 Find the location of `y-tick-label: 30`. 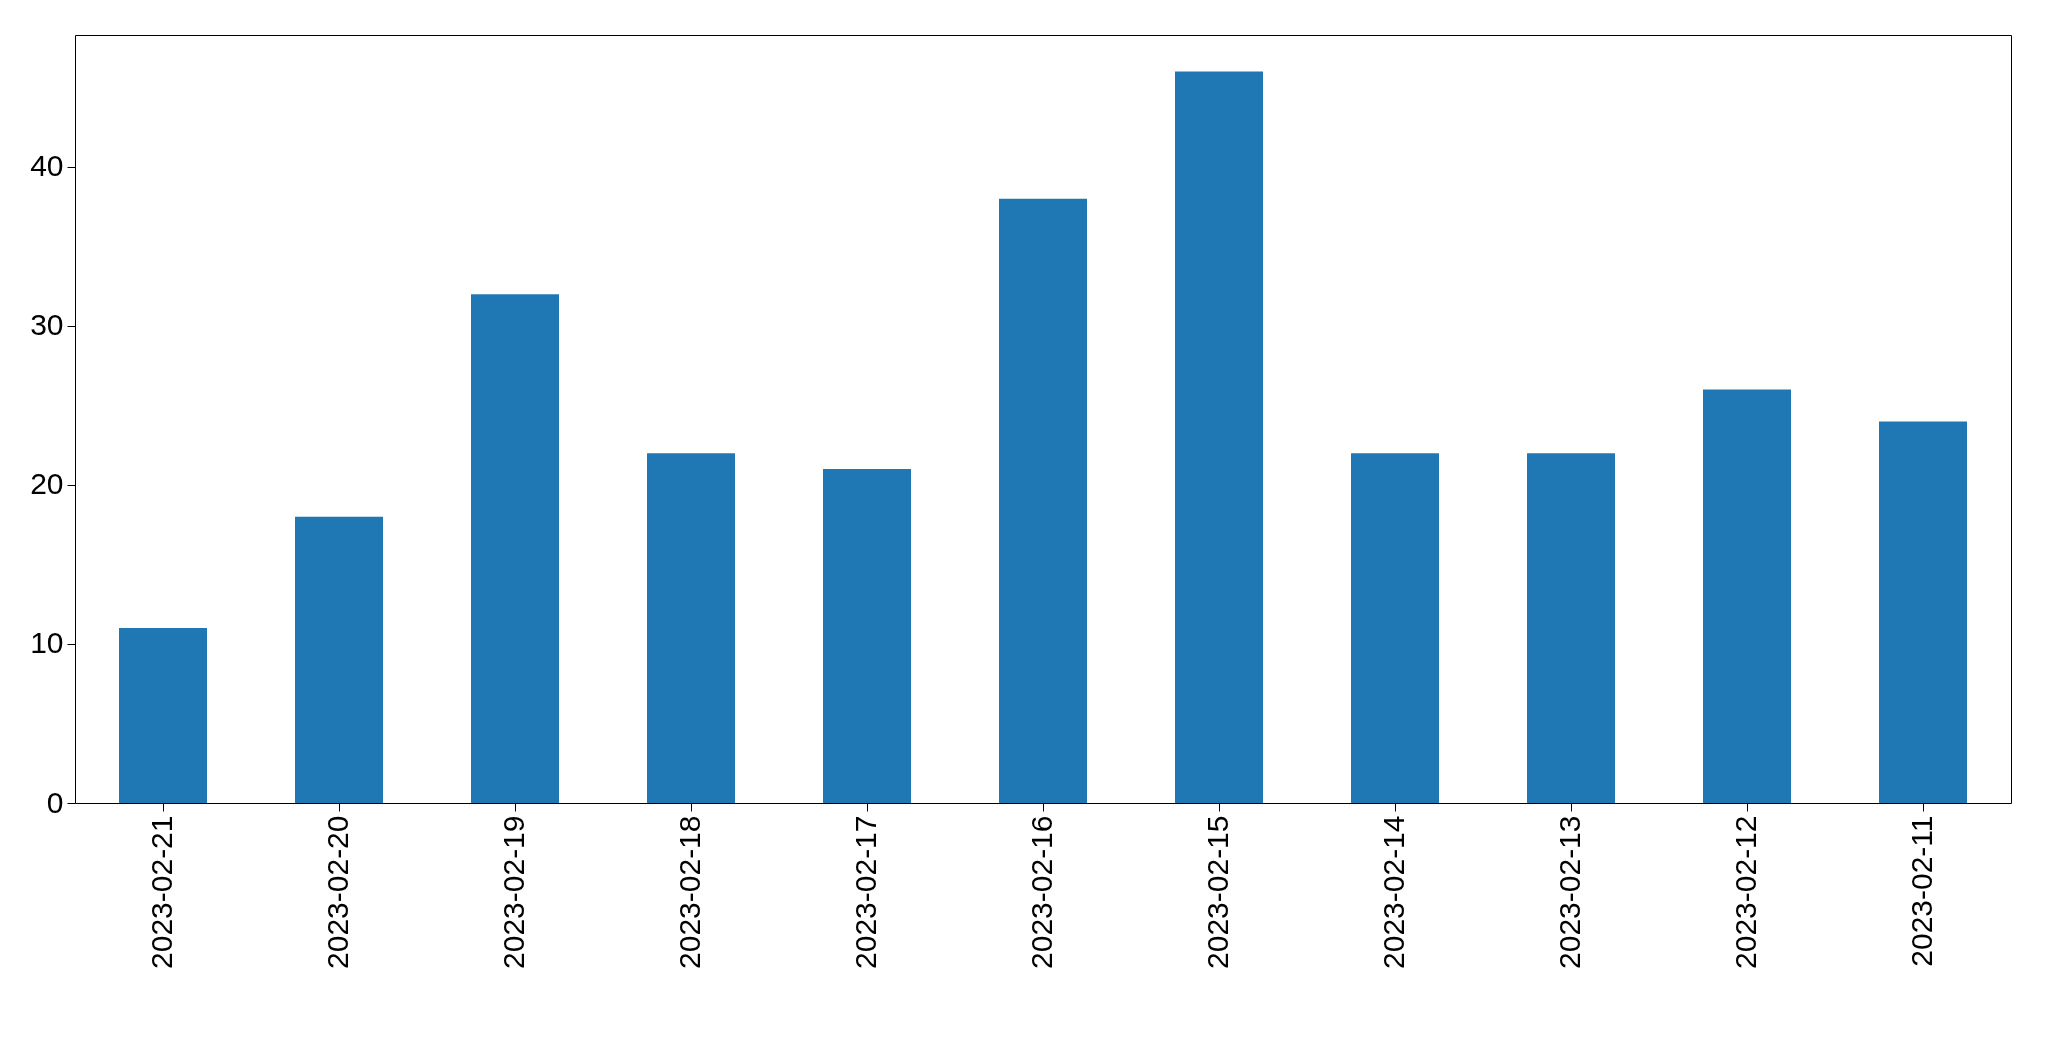

y-tick-label: 30 is located at coordinates (47, 325).